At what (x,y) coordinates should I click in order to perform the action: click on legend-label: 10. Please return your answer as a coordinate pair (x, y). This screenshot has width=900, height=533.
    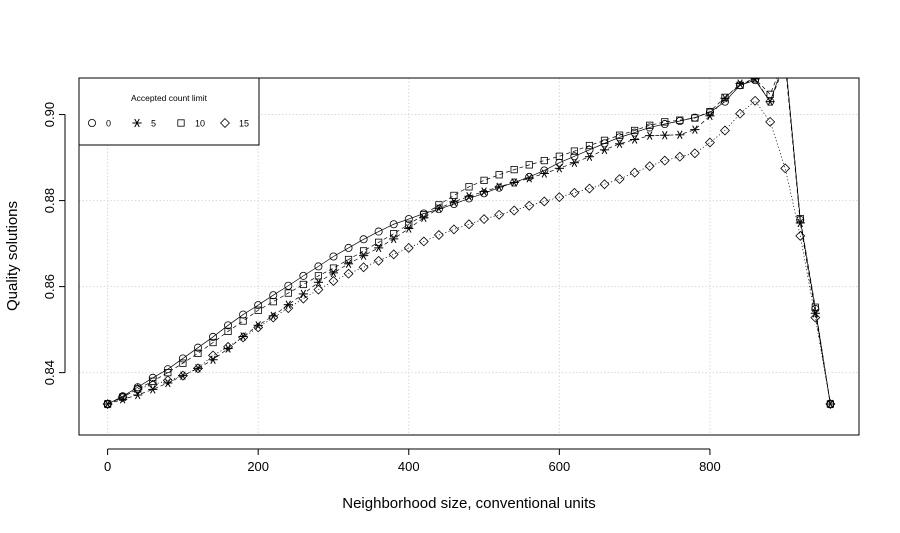
    Looking at the image, I should click on (200, 124).